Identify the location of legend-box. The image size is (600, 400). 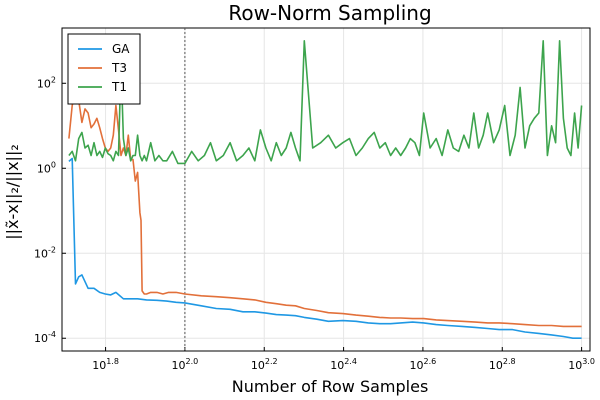
(104, 69).